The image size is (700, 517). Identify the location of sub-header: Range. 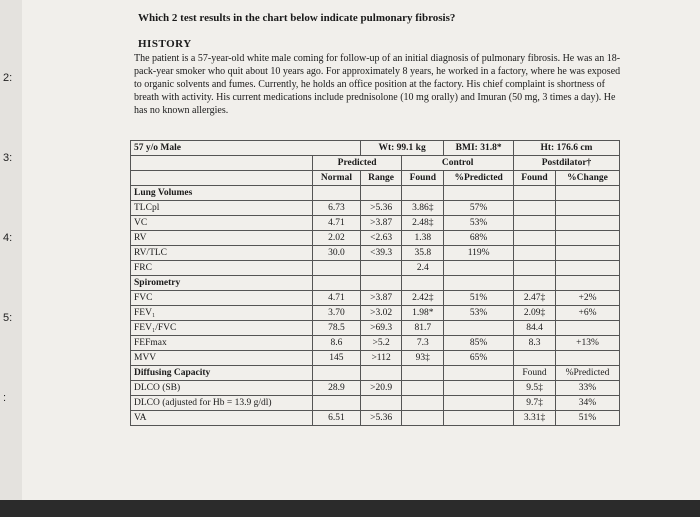
(381, 178).